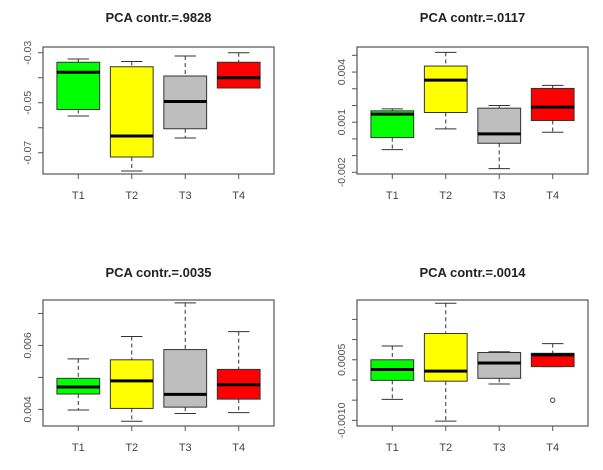  I want to click on y-tick-label: 0.001, so click(342, 122).